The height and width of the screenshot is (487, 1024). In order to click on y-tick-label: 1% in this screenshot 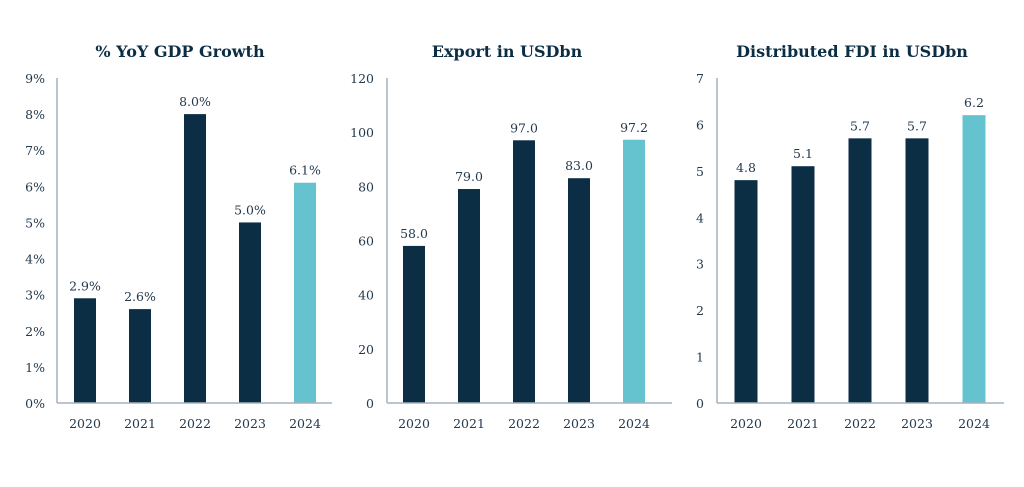, I will do `click(35, 367)`.